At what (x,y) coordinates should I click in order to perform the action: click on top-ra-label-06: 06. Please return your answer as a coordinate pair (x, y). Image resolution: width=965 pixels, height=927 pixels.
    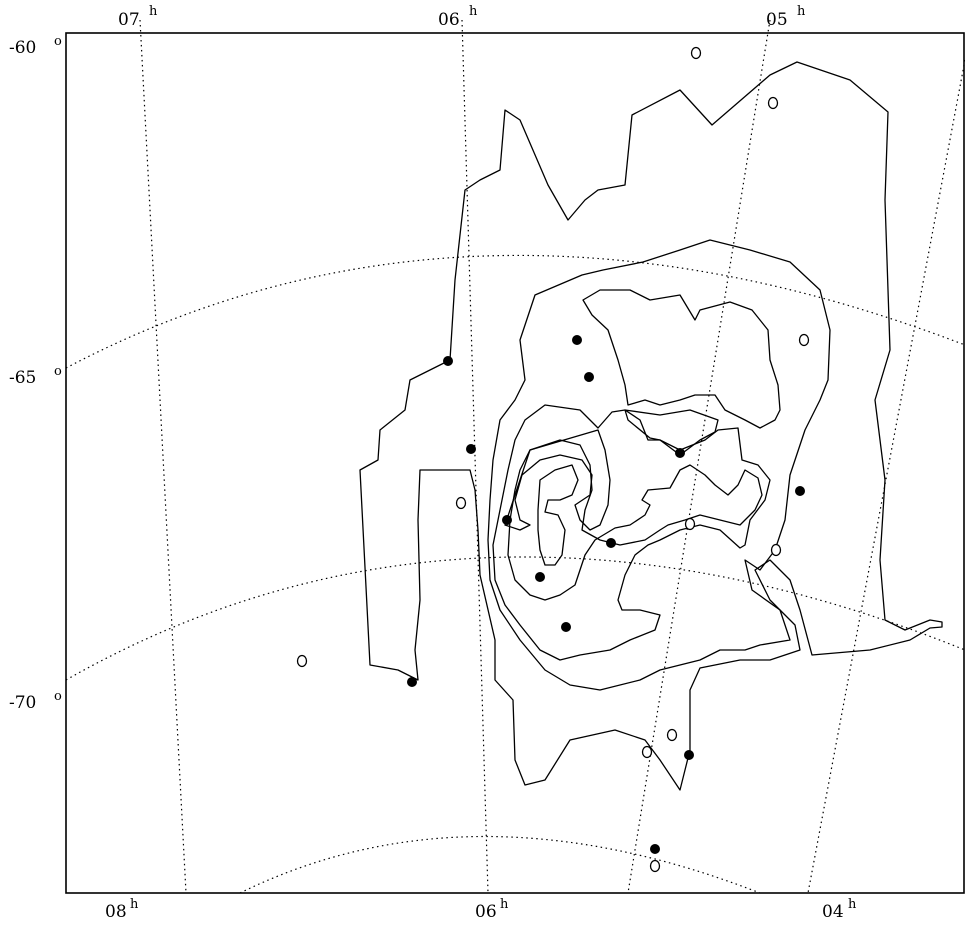
    Looking at the image, I should click on (449, 20).